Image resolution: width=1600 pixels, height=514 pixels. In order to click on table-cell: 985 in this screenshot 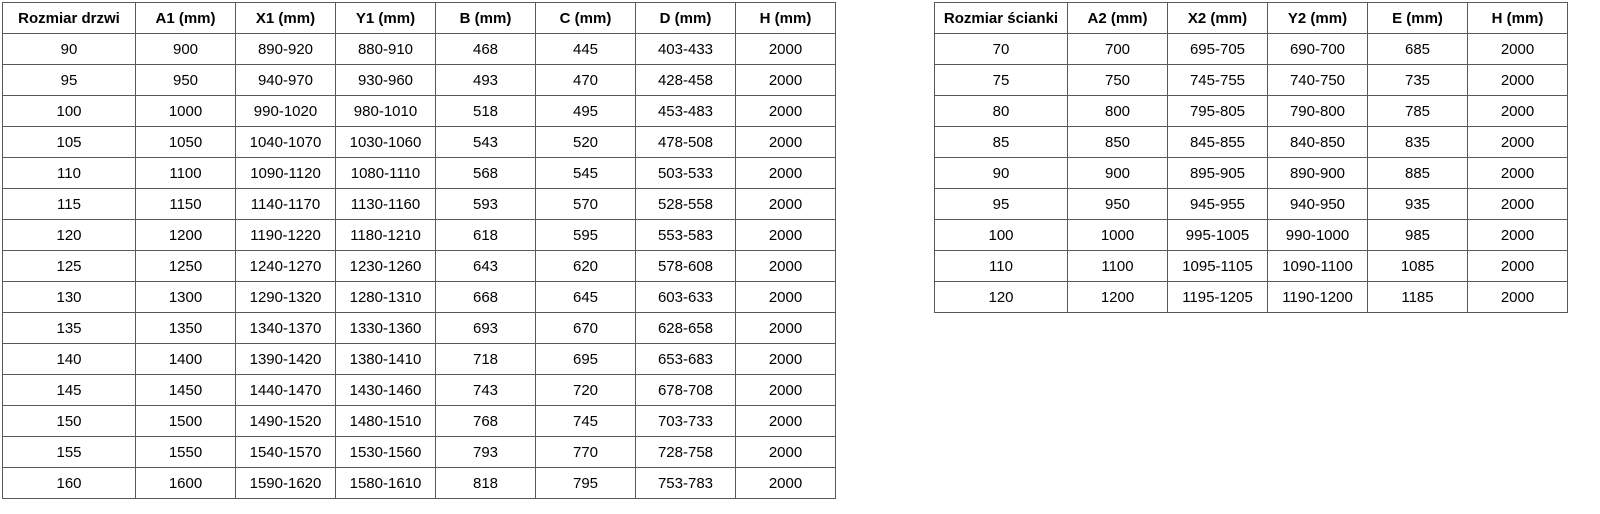, I will do `click(1417, 235)`.